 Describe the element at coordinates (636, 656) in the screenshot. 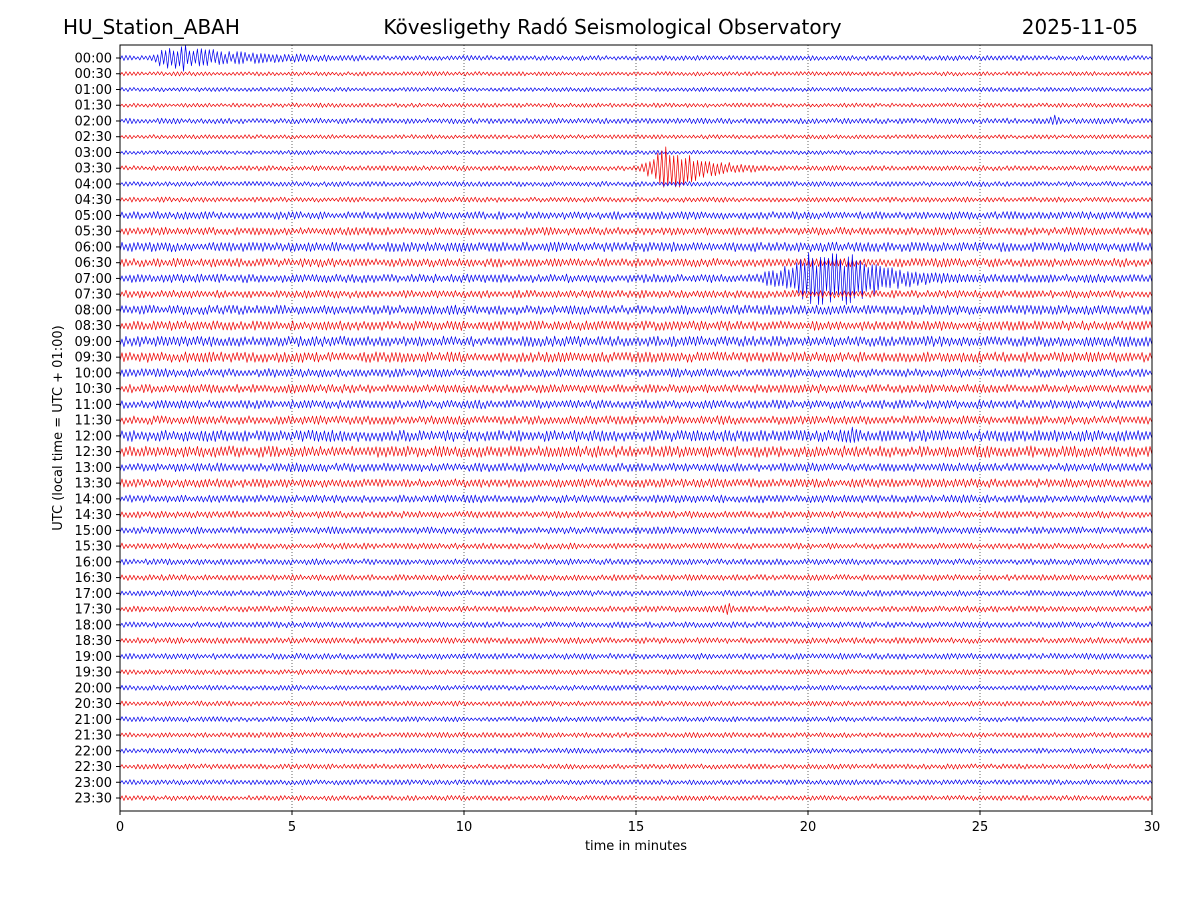

I see `trace-row-1900` at that location.